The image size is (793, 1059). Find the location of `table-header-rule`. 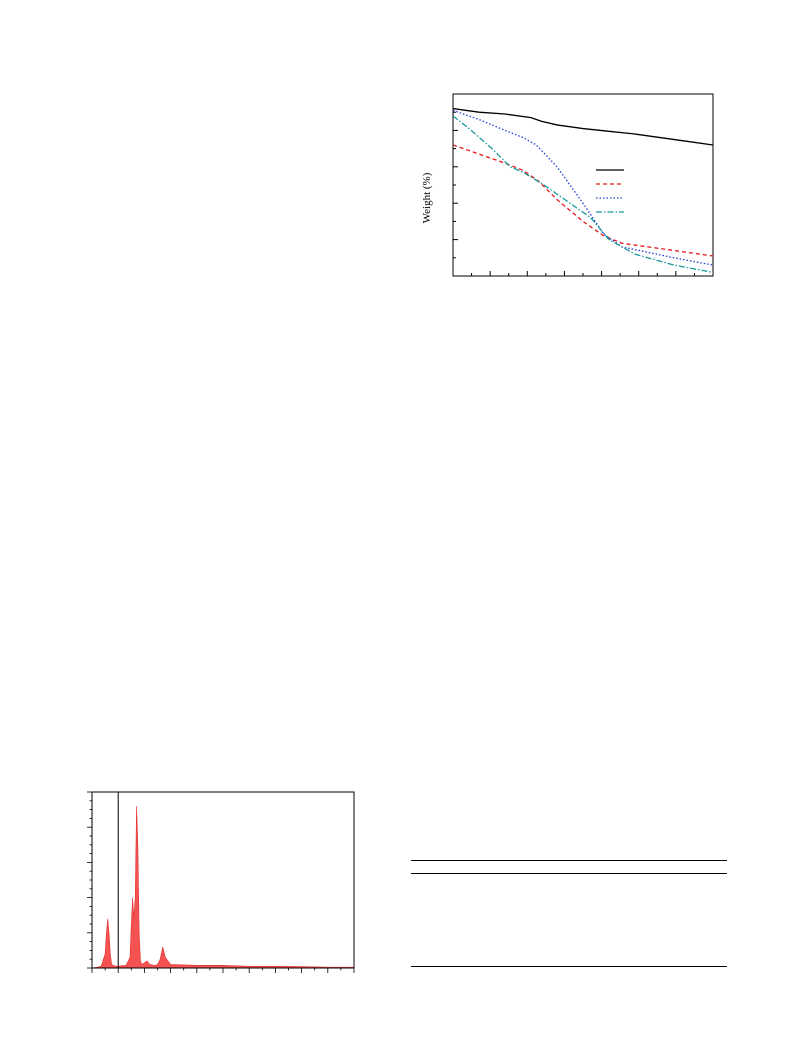

table-header-rule is located at coordinates (569, 873).